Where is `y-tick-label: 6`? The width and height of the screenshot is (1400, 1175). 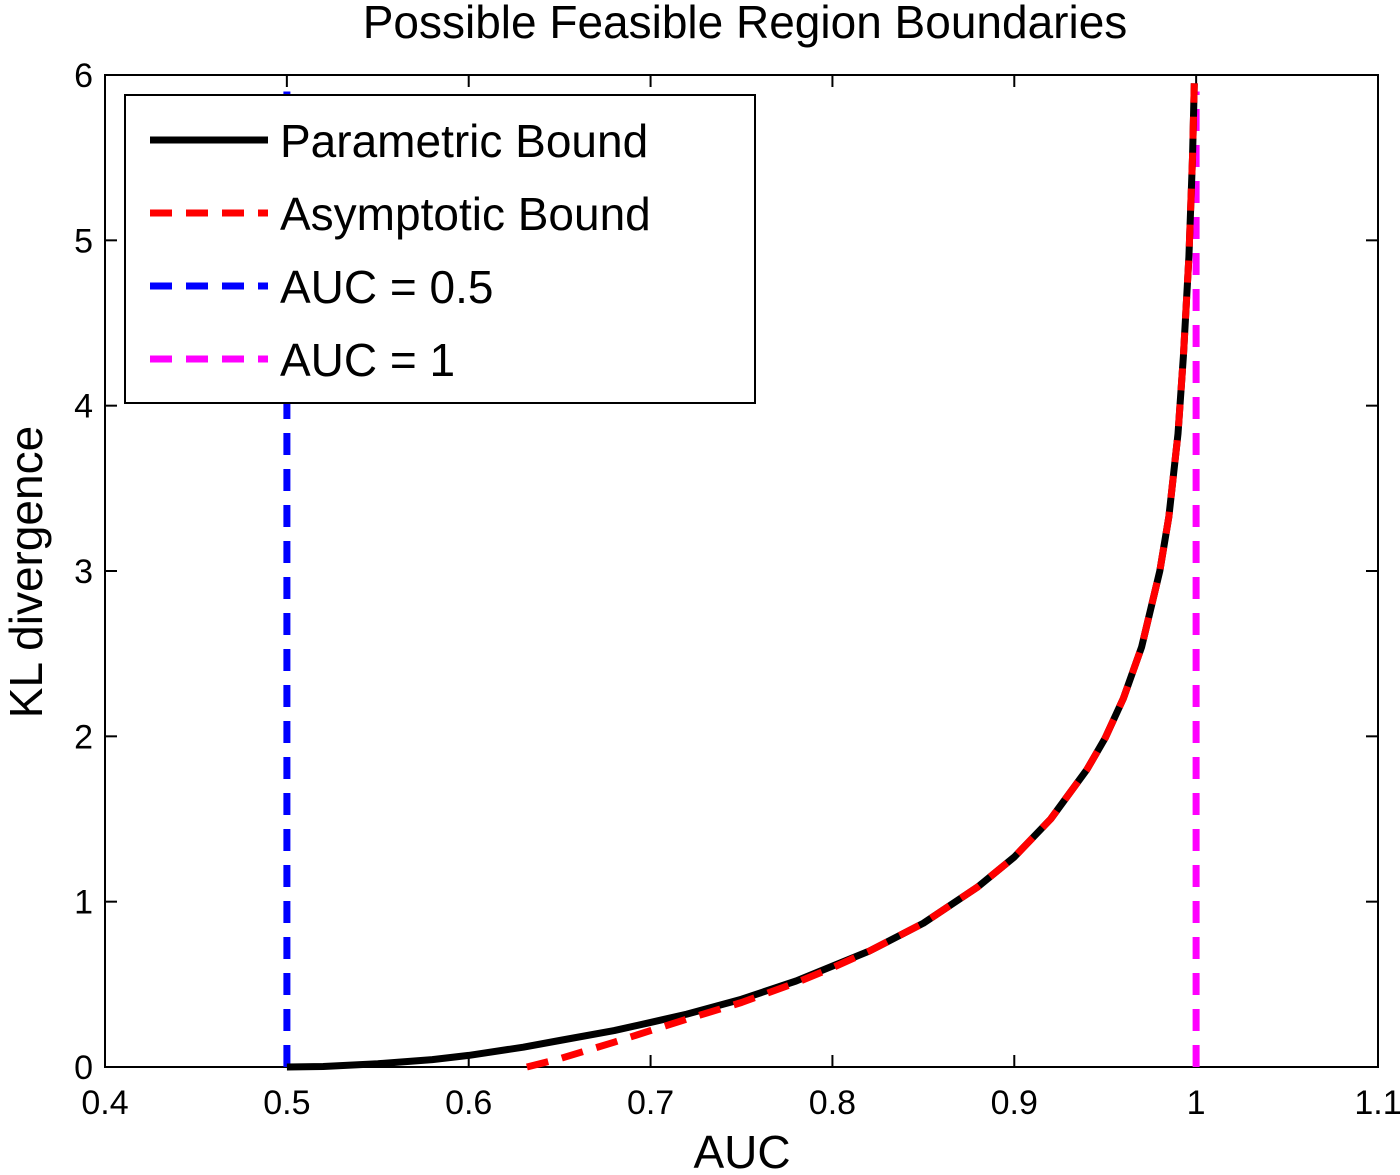 y-tick-label: 6 is located at coordinates (83, 76).